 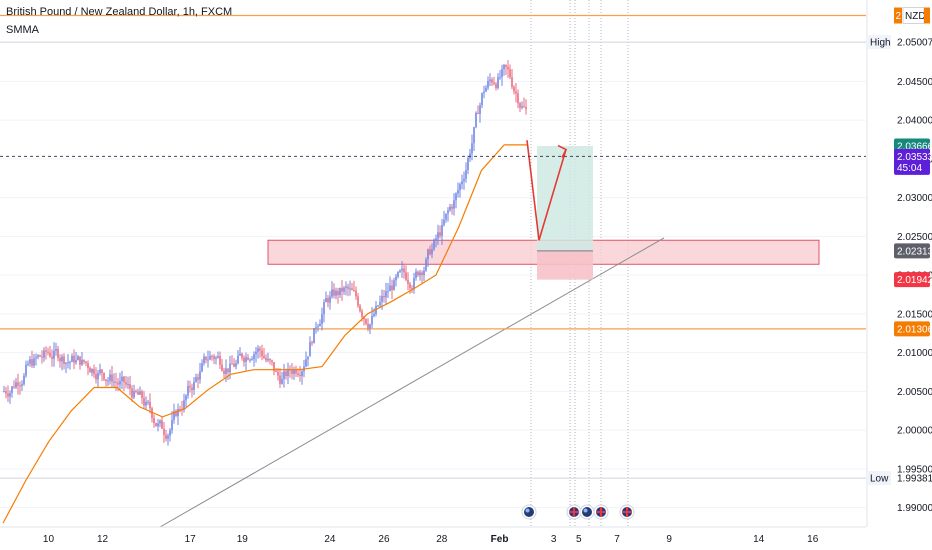 What do you see at coordinates (927, 15) in the screenshot?
I see `top-level-badge-tail` at bounding box center [927, 15].